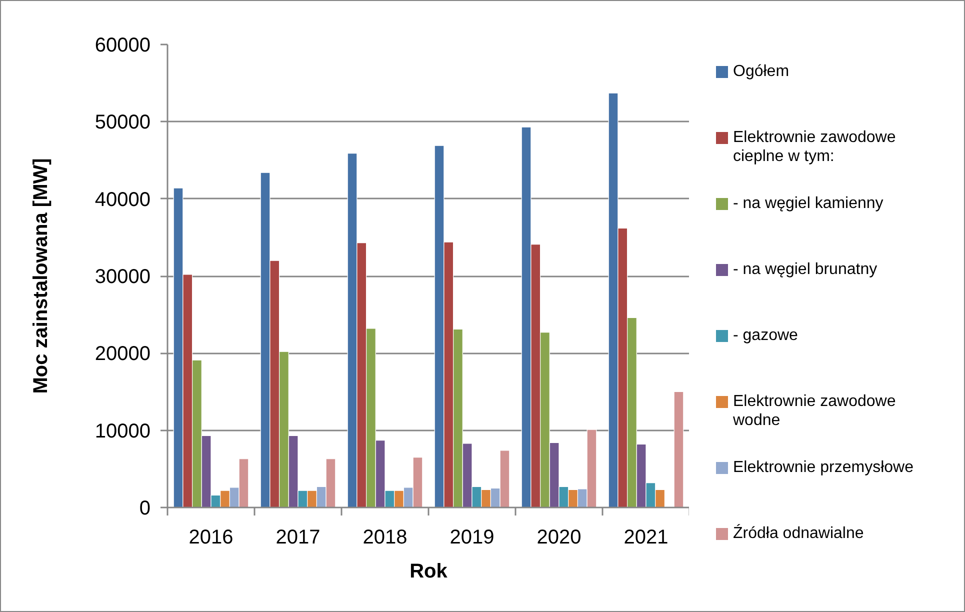 Image resolution: width=965 pixels, height=612 pixels. What do you see at coordinates (122, 123) in the screenshot?
I see `y-tick-label: 50000` at bounding box center [122, 123].